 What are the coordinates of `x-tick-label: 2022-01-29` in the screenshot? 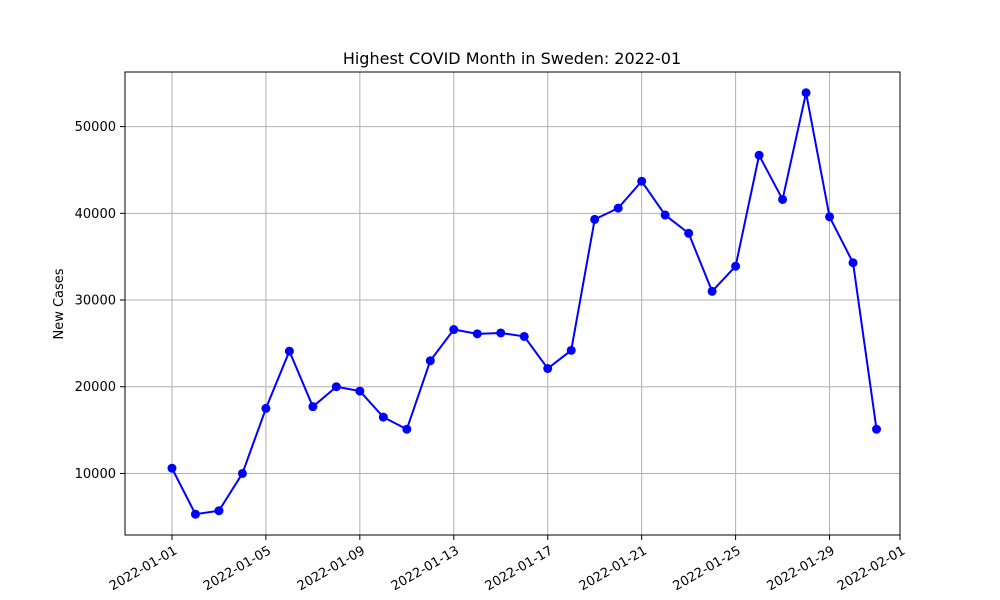 It's located at (801, 568).